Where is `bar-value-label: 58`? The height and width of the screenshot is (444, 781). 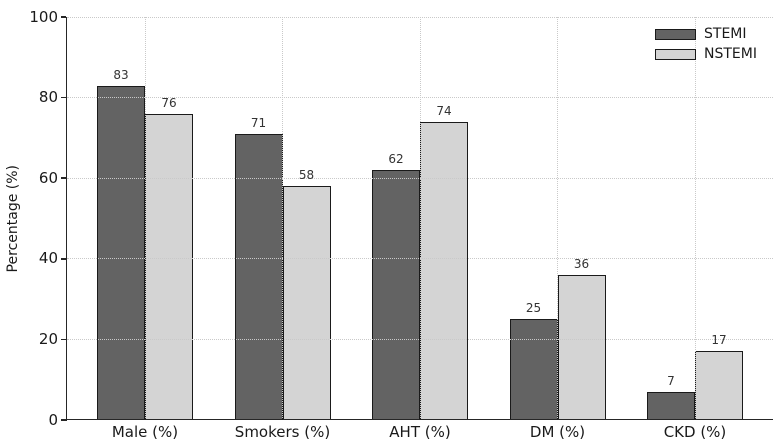 bar-value-label: 58 is located at coordinates (306, 175).